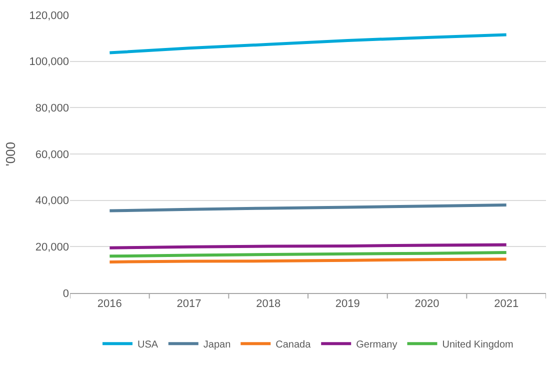 The image size is (558, 368). I want to click on legend-label: Japan, so click(217, 345).